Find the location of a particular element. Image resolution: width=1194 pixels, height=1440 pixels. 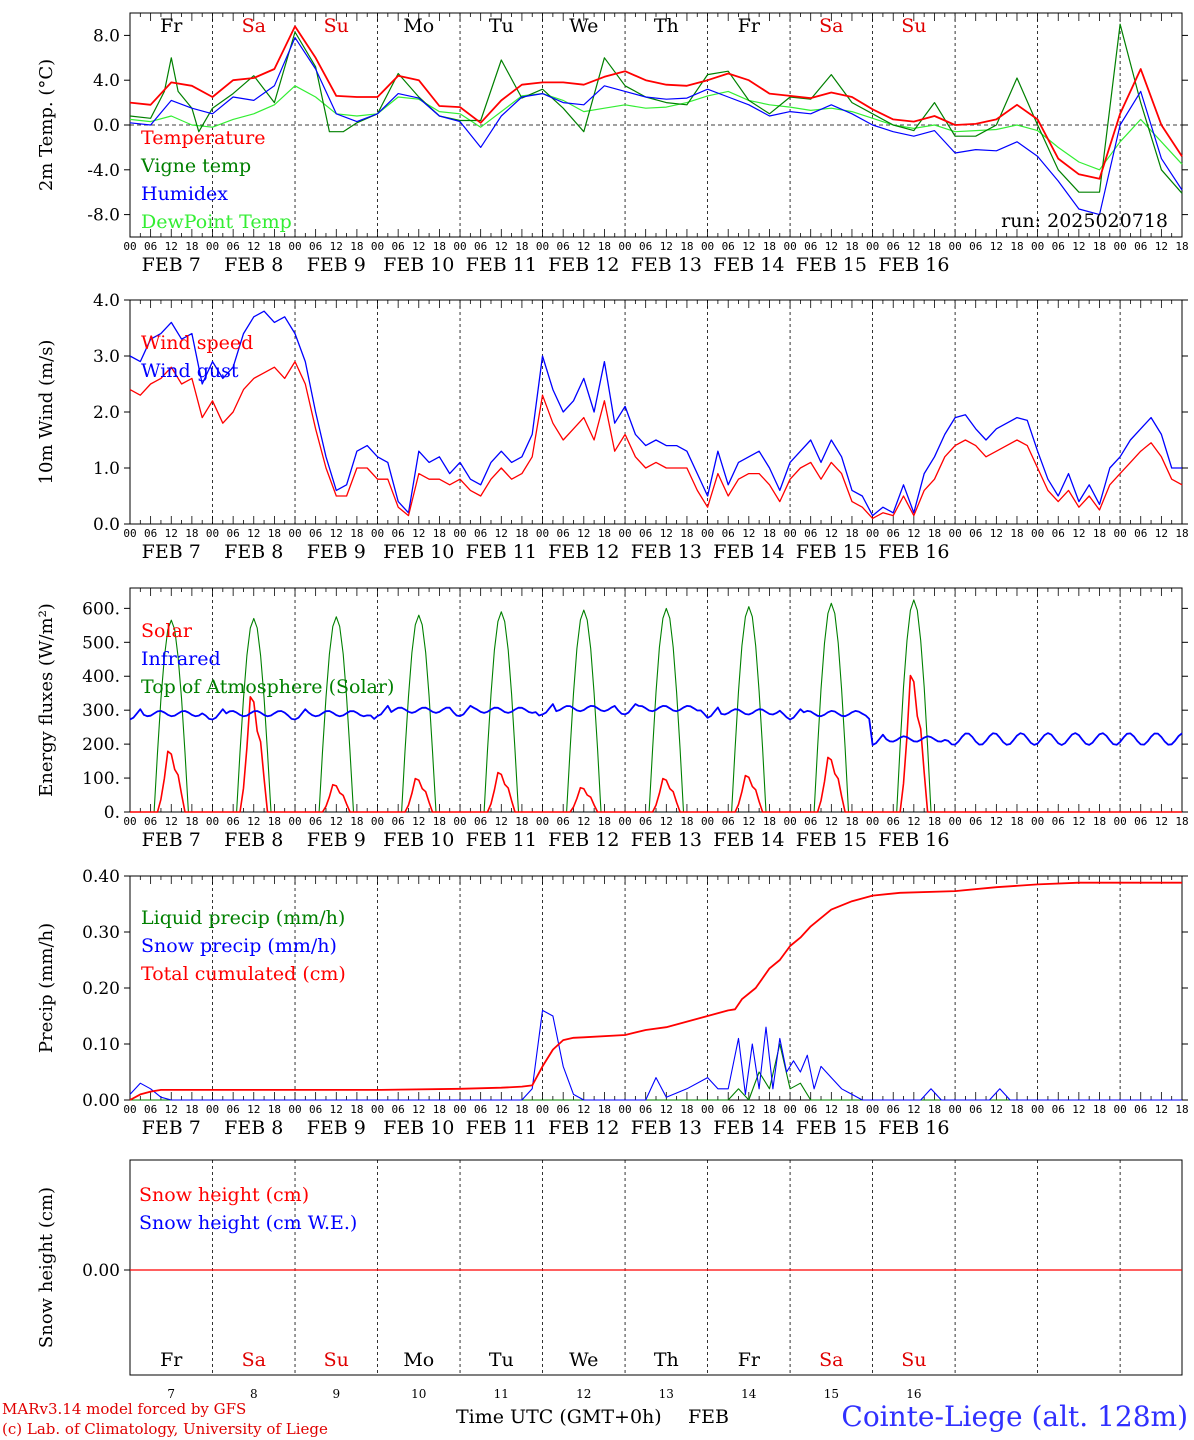

y-axis-label: Energy fluxes (W/m²) is located at coordinates (46, 700).